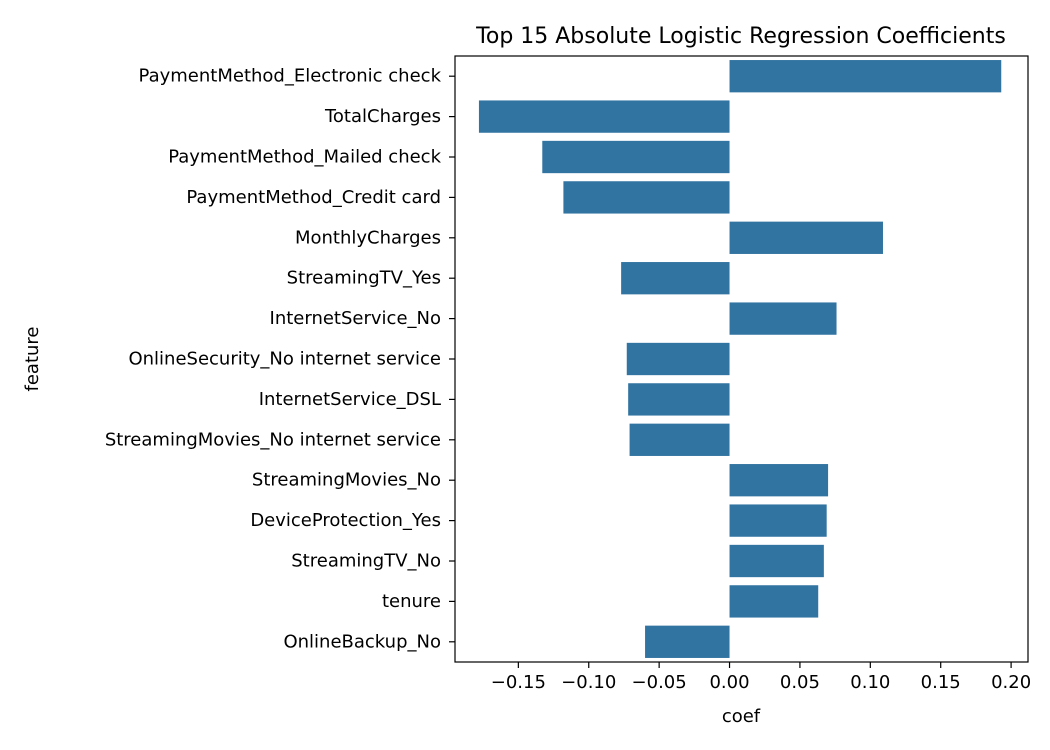 The image size is (1050, 750). I want to click on y-tick-label: MonthlyCharges, so click(368, 237).